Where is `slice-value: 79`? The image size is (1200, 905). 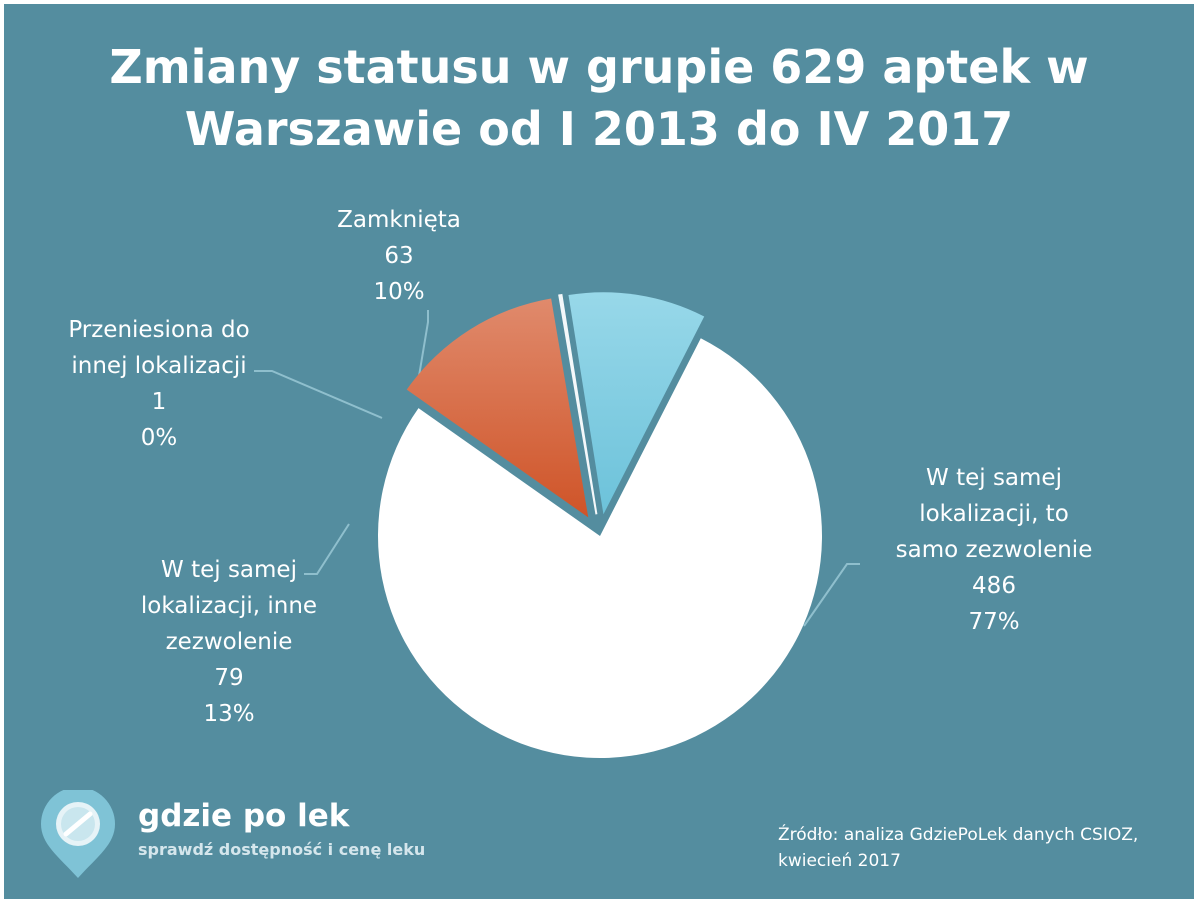 slice-value: 79 is located at coordinates (229, 678).